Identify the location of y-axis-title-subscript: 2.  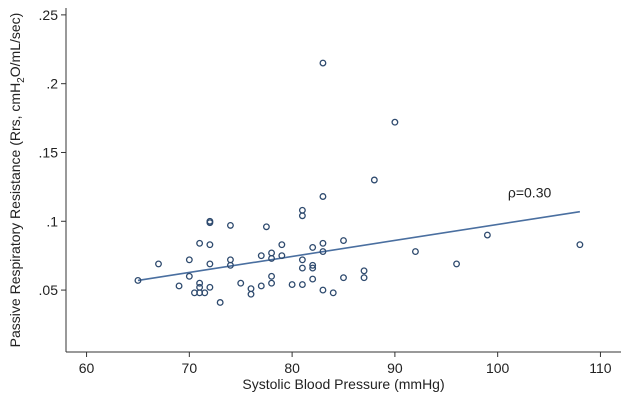
(21, 80).